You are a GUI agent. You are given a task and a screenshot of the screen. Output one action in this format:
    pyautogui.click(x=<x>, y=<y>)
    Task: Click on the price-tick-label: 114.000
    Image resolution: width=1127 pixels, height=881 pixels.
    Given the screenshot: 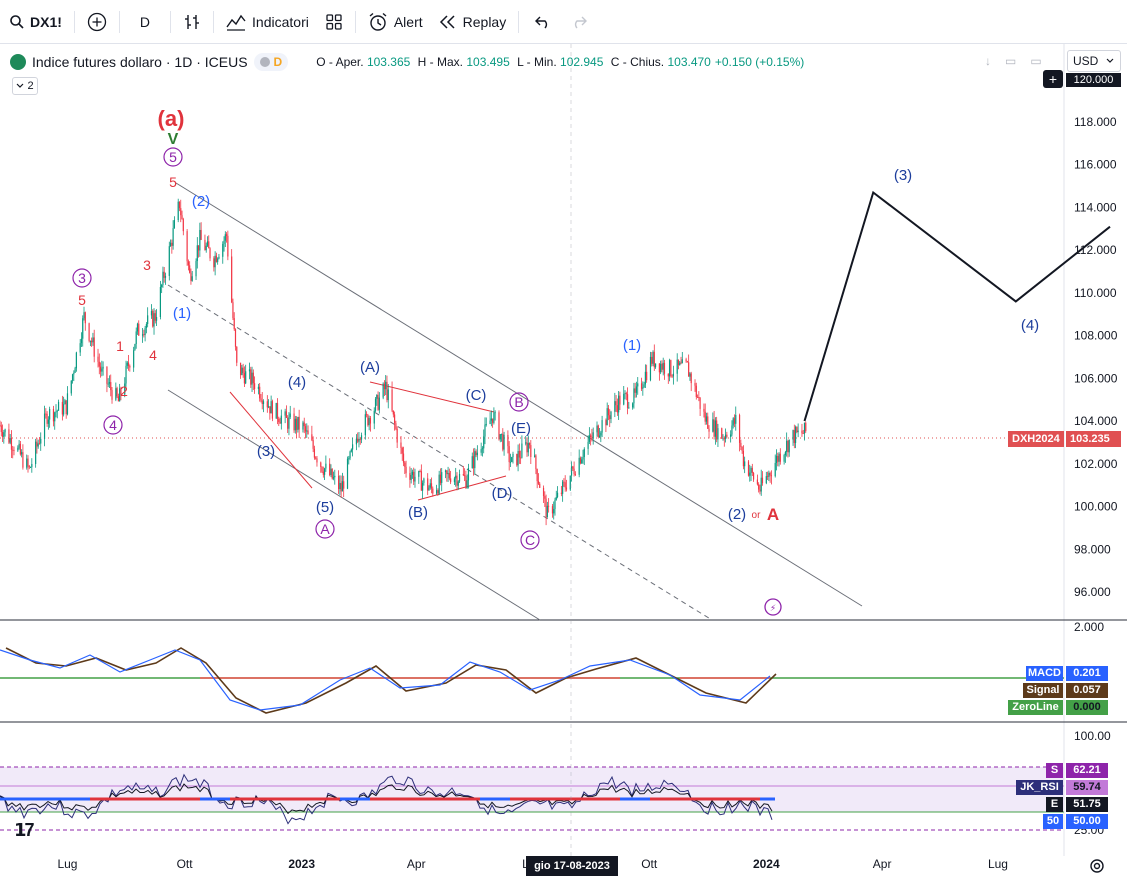 What is the action you would take?
    pyautogui.click(x=1095, y=207)
    